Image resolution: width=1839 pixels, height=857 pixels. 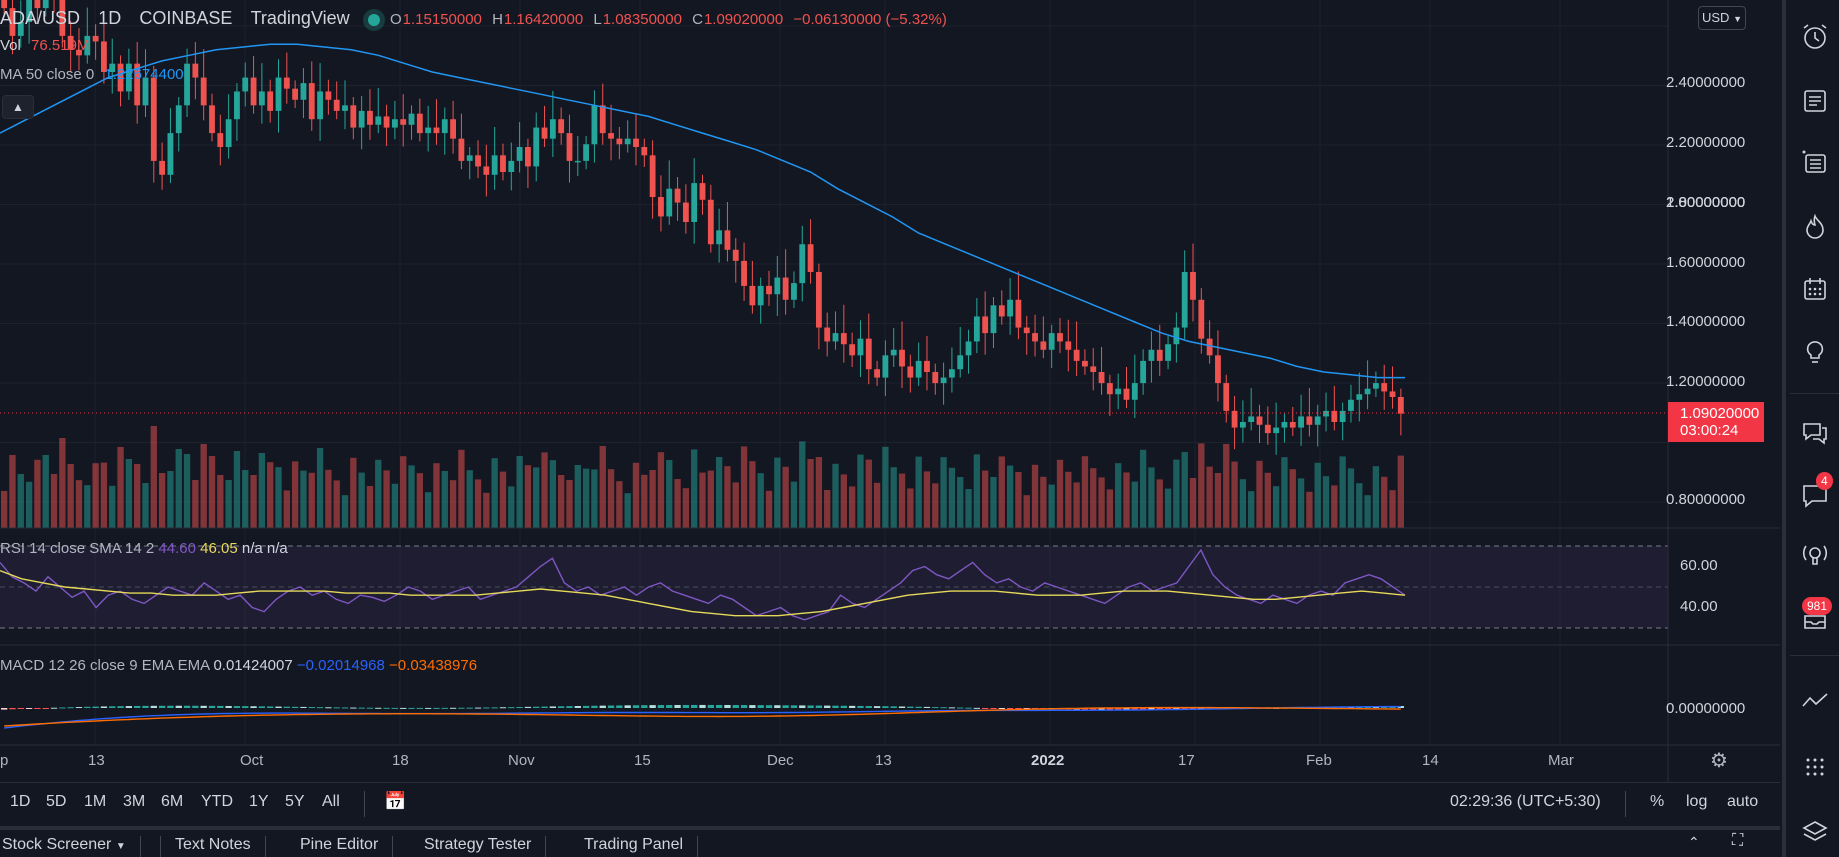 I want to click on tab-stock-screener: Stock Screener ▼, so click(x=71, y=846).